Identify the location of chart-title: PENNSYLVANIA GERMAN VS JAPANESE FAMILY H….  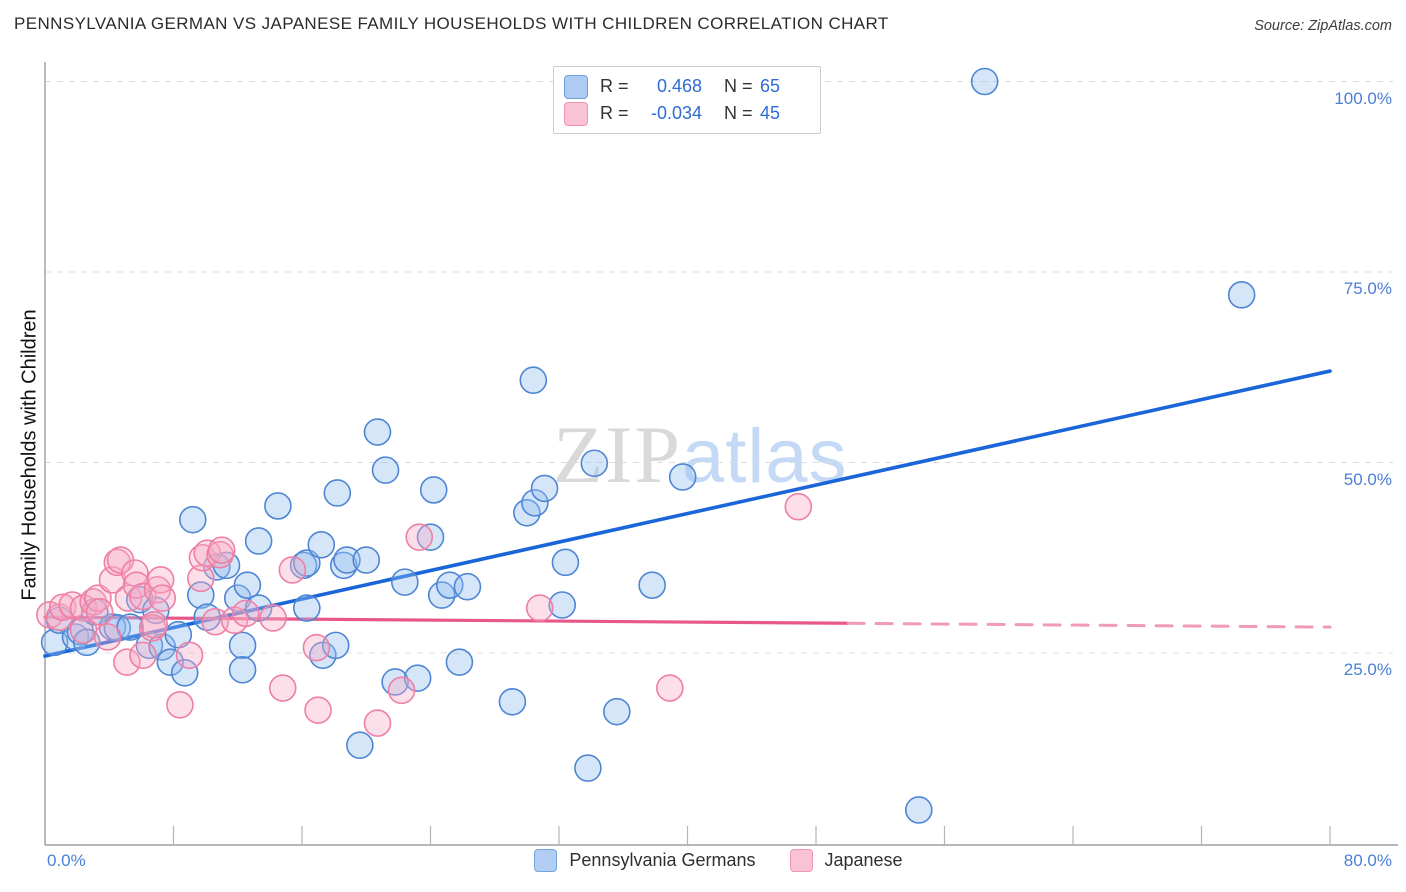
(451, 23).